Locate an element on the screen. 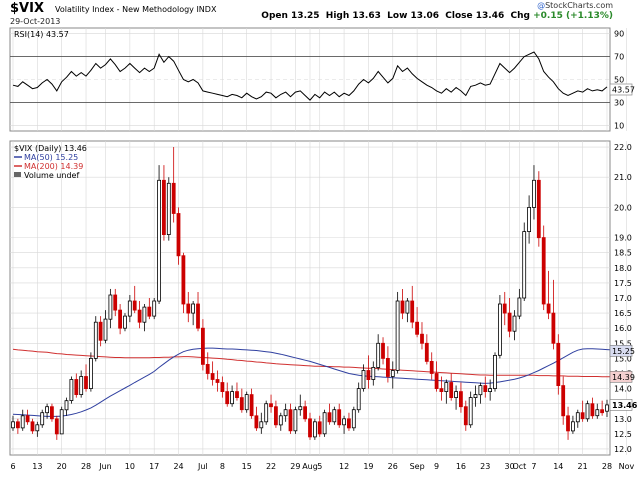 The image size is (640, 503). rsi-y-tick: 70 is located at coordinates (619, 57).